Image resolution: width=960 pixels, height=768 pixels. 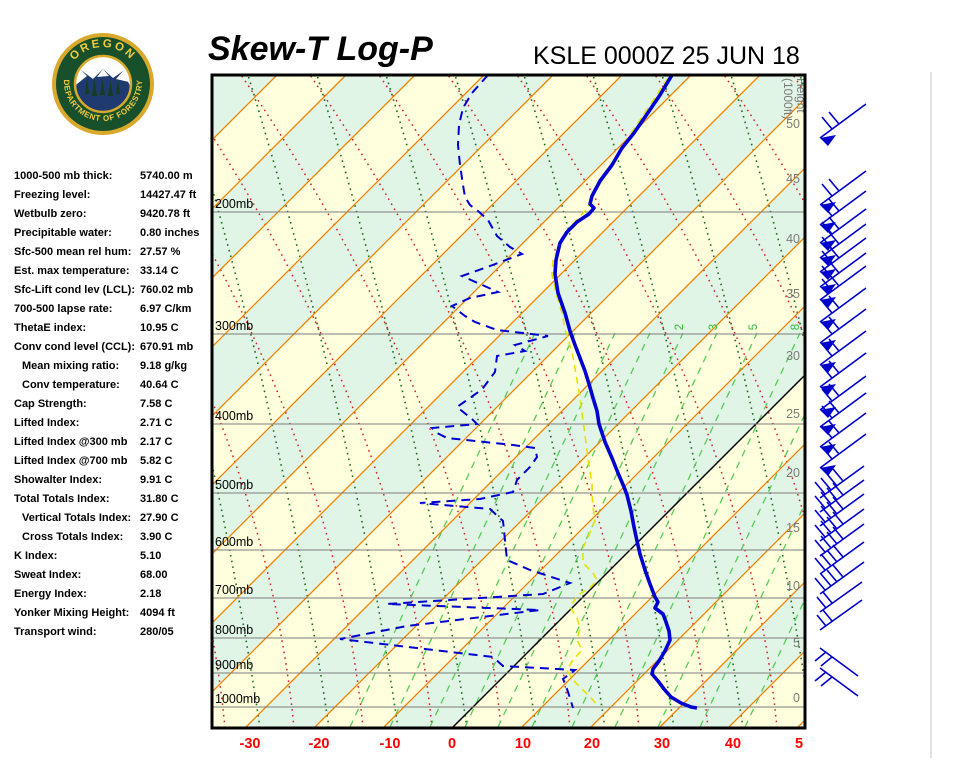 I want to click on stat-value: 760.02 mb, so click(x=167, y=290).